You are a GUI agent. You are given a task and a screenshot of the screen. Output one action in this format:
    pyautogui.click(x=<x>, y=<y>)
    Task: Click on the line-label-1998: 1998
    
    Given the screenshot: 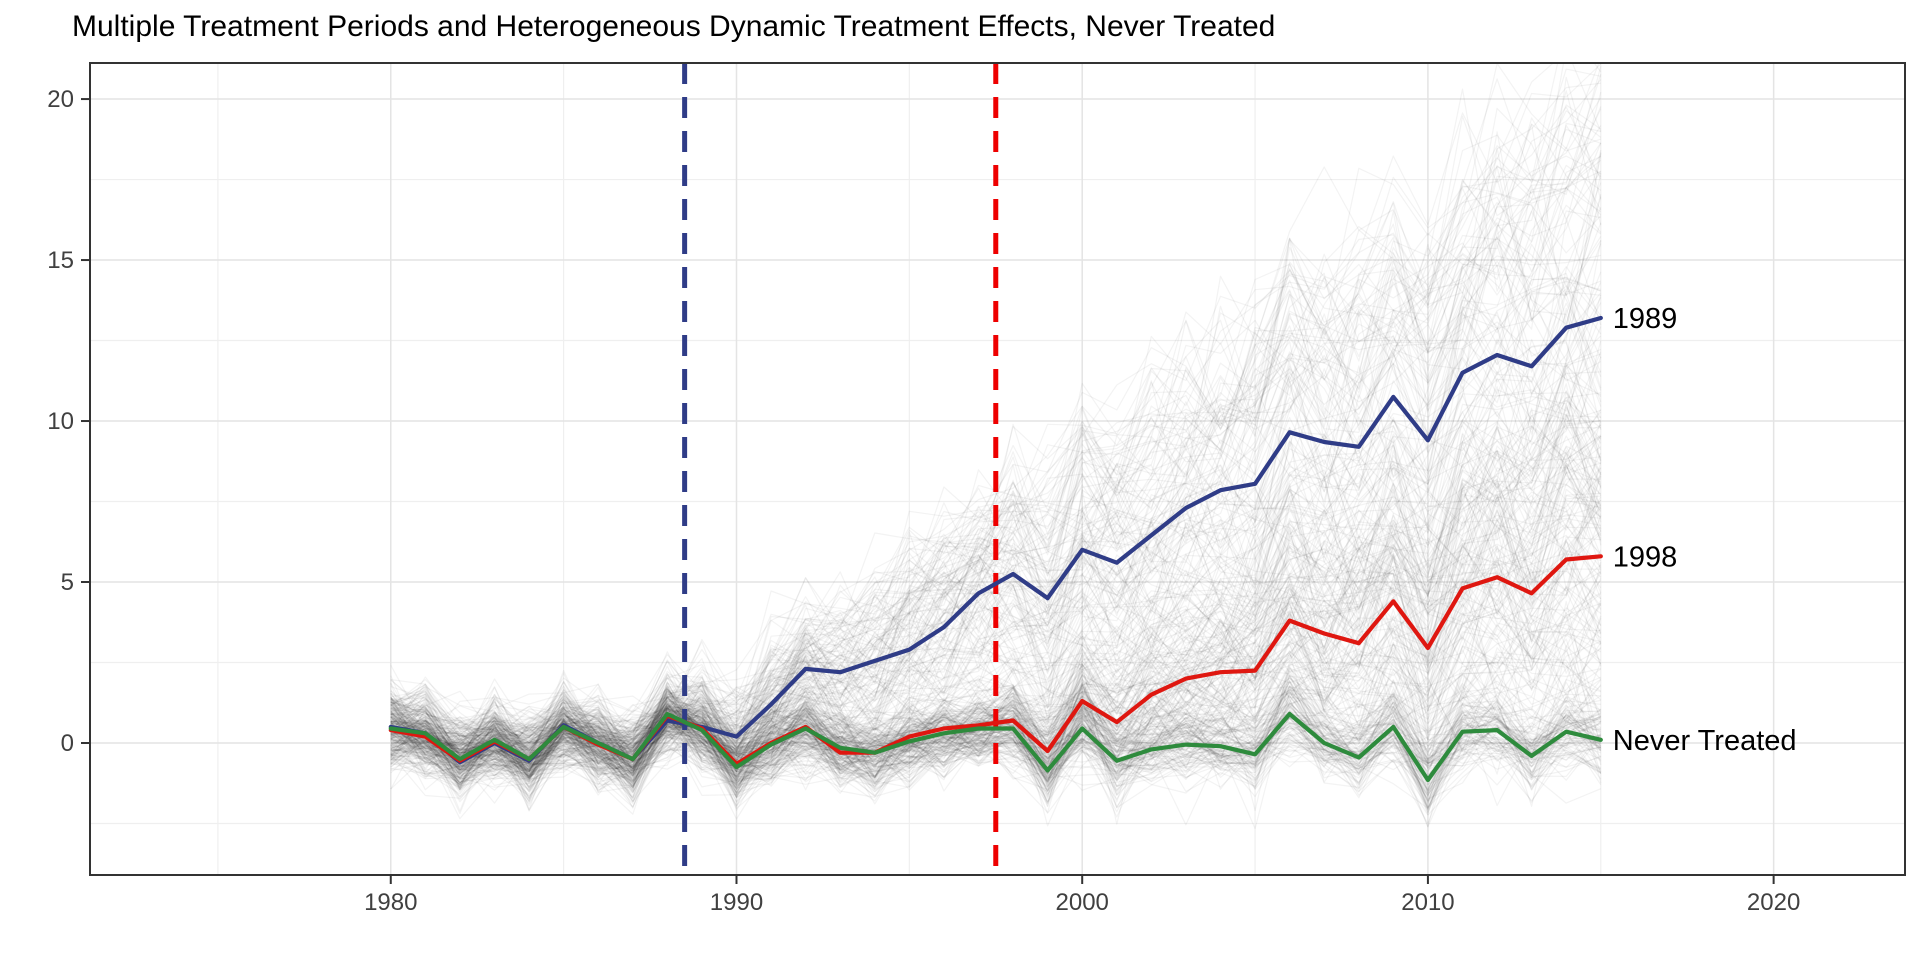 What is the action you would take?
    pyautogui.click(x=1645, y=557)
    